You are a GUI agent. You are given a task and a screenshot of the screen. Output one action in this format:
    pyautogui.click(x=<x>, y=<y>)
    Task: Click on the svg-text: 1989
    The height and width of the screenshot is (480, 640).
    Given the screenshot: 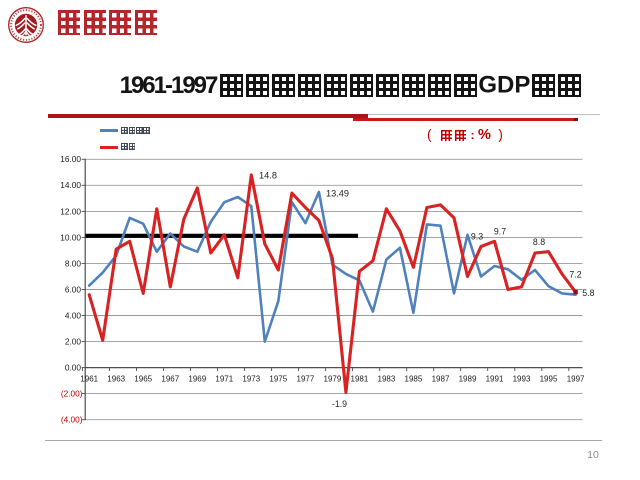 What is the action you would take?
    pyautogui.click(x=468, y=378)
    